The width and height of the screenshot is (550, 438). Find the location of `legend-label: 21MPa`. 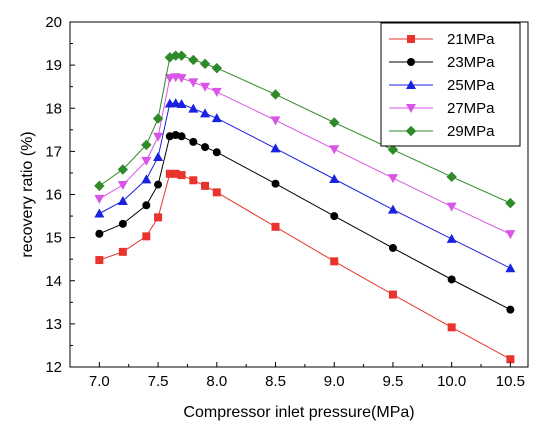

legend-label: 21MPa is located at coordinates (471, 39).